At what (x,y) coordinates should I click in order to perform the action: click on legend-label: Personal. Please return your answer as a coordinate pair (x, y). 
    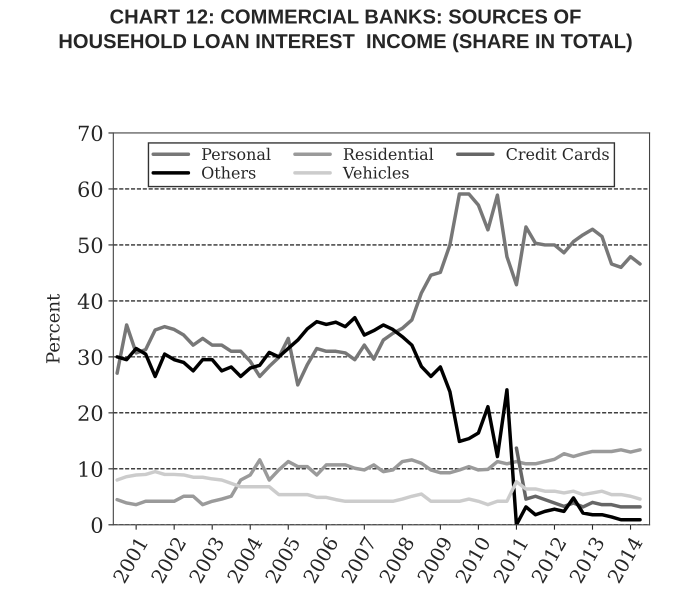
    Looking at the image, I should click on (236, 154).